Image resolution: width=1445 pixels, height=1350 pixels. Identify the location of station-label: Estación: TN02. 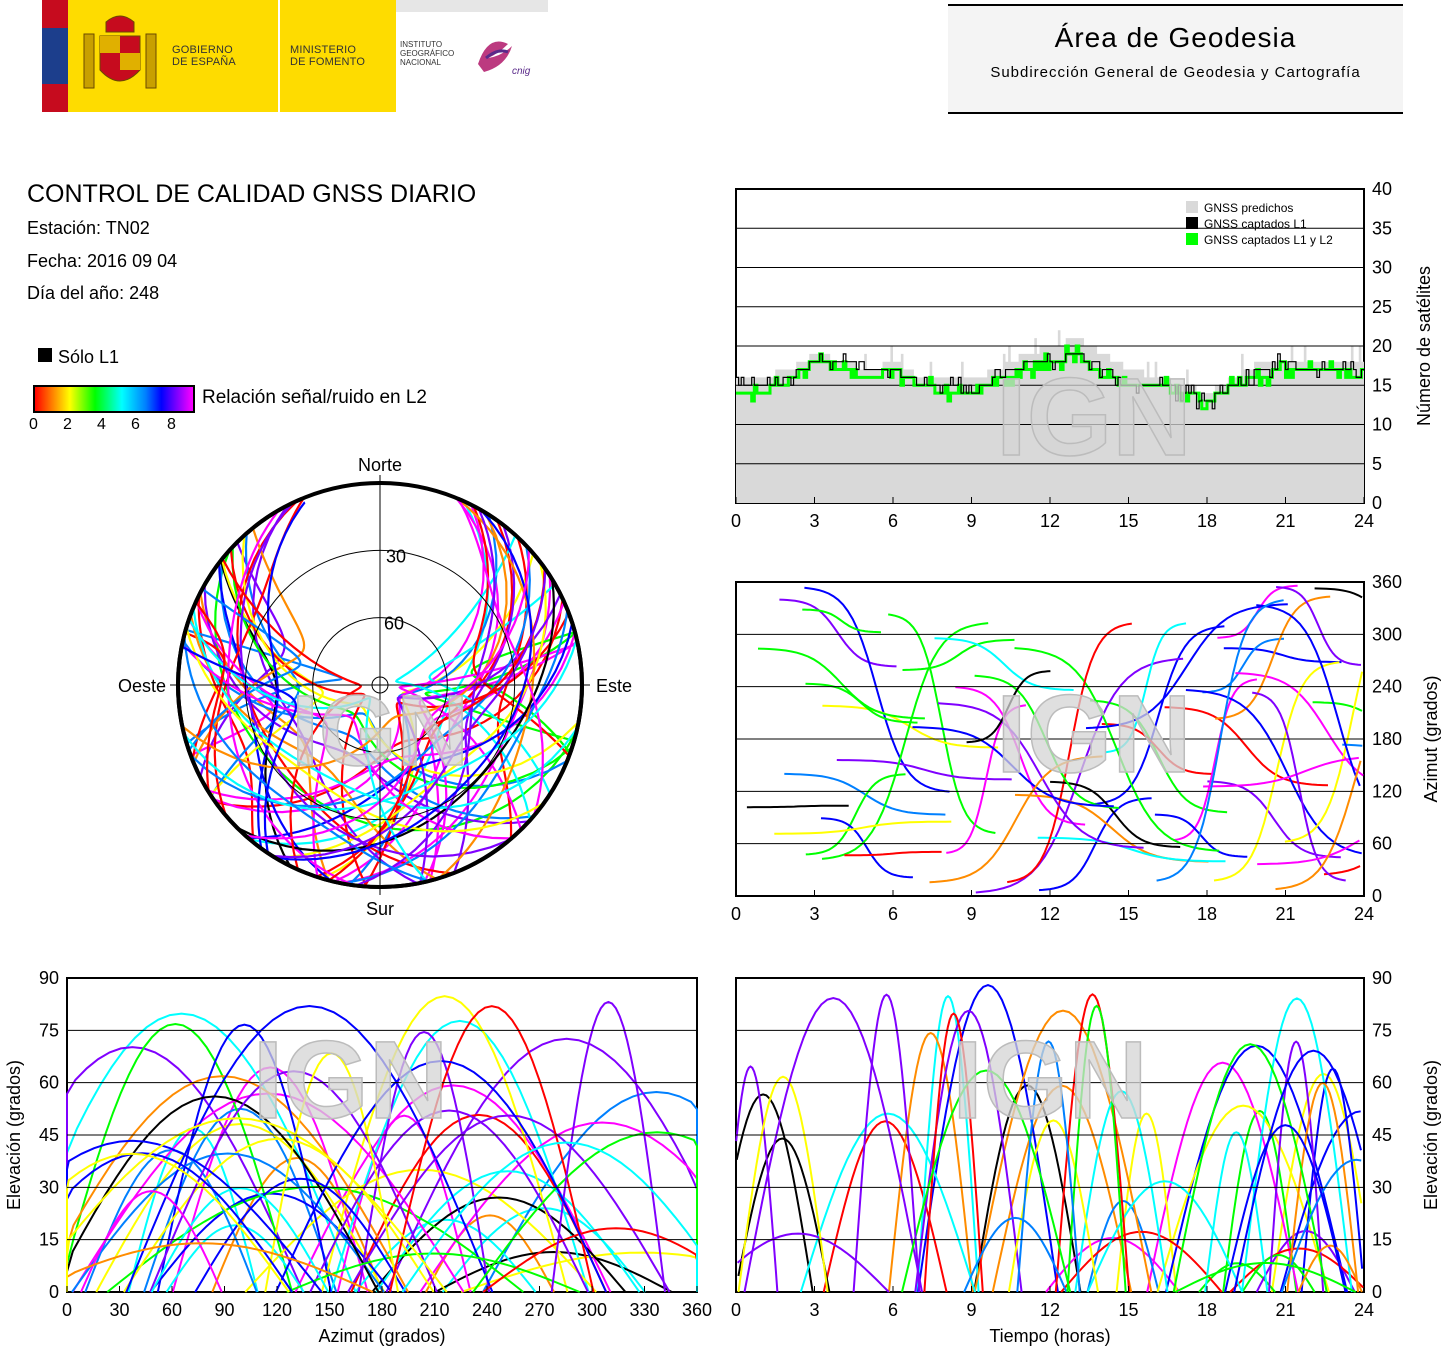
(88, 228).